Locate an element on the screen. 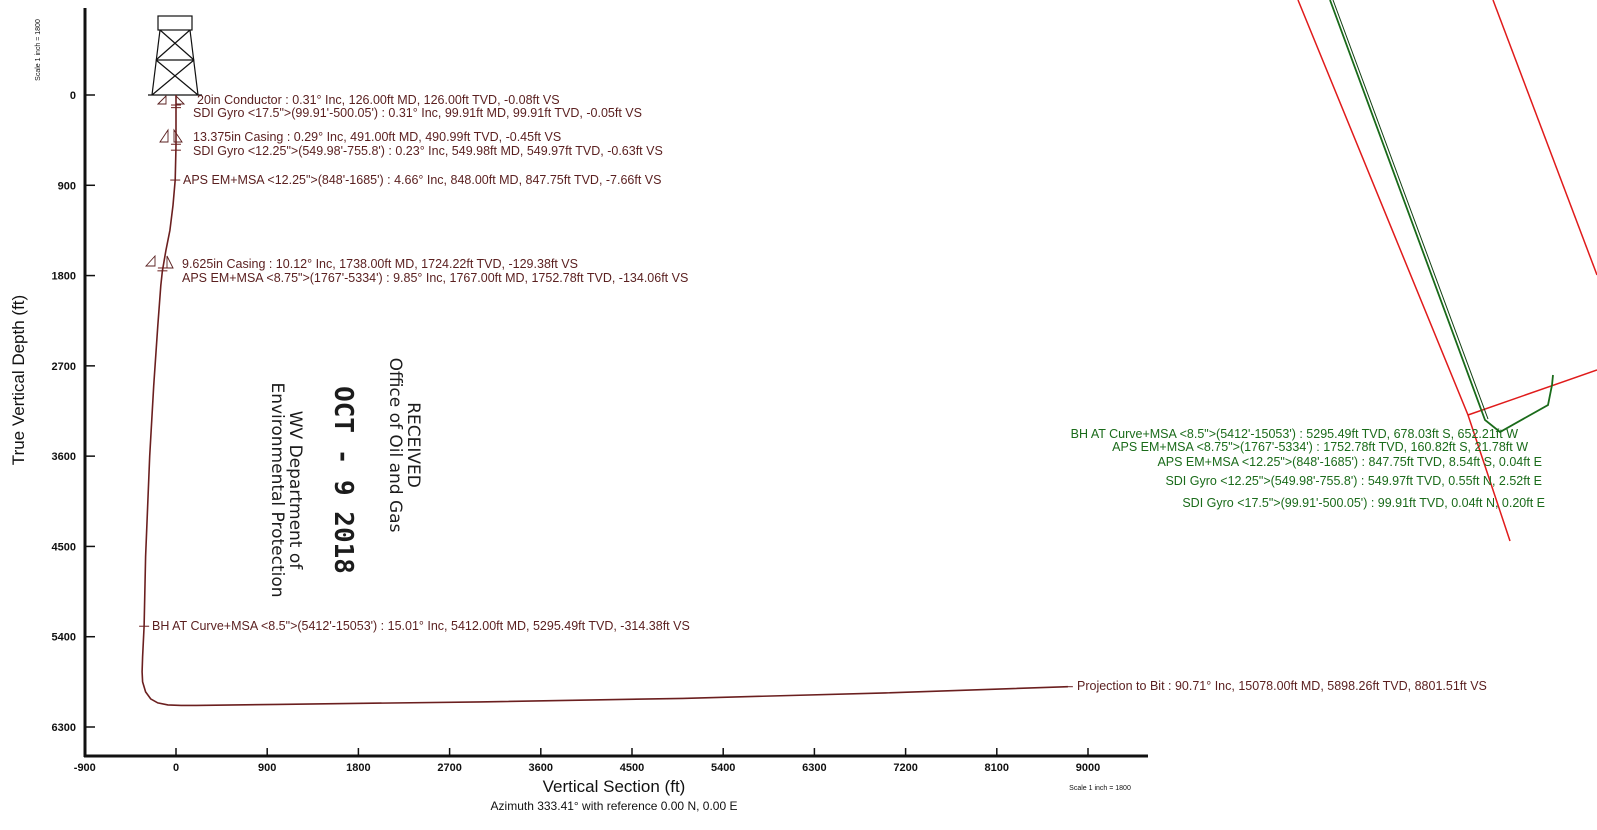 This screenshot has width=1597, height=830. y-tick-label: 4500 is located at coordinates (64, 547).